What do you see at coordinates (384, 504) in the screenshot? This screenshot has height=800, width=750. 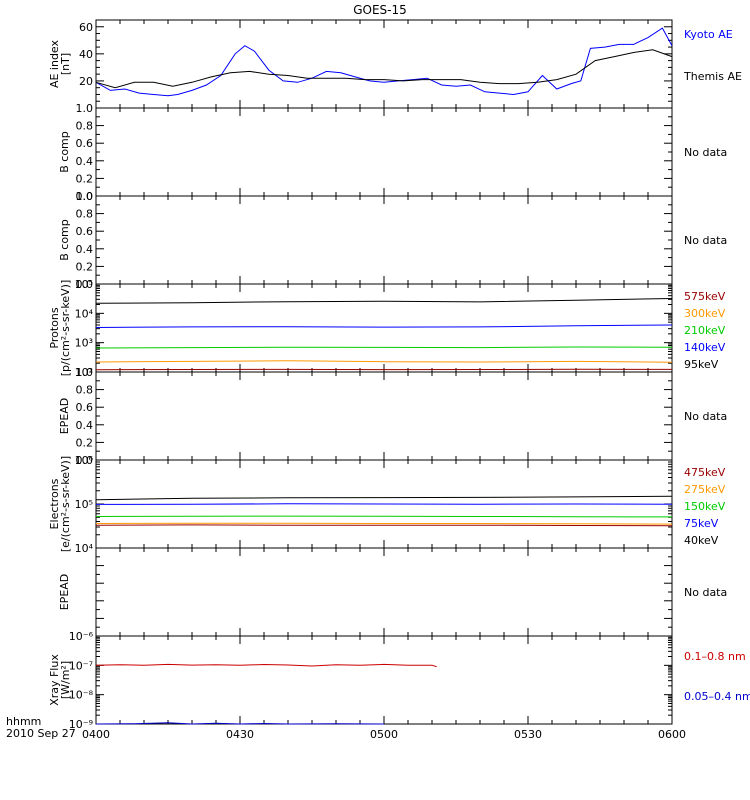 I see `series-line-75kev` at bounding box center [384, 504].